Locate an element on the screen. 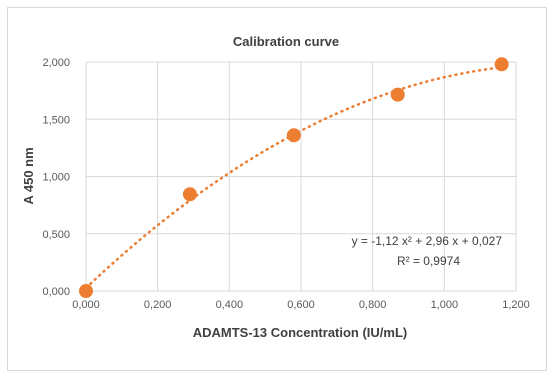 The height and width of the screenshot is (378, 553). x-tick-label: 0,400 is located at coordinates (230, 305).